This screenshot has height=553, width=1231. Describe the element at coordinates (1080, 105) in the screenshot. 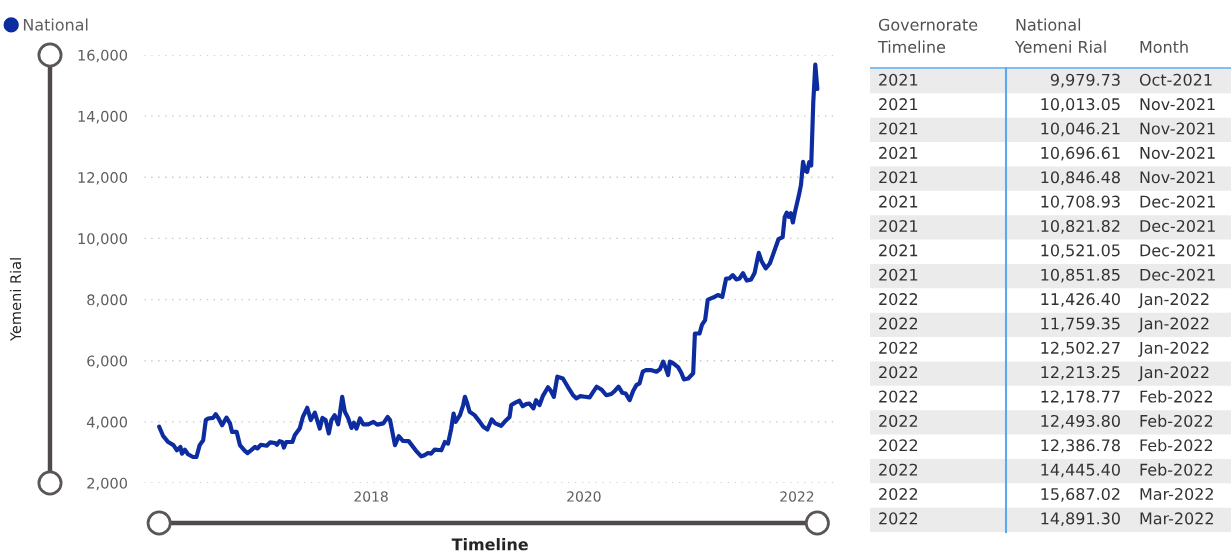

I see `data-label: 10,013.05` at that location.